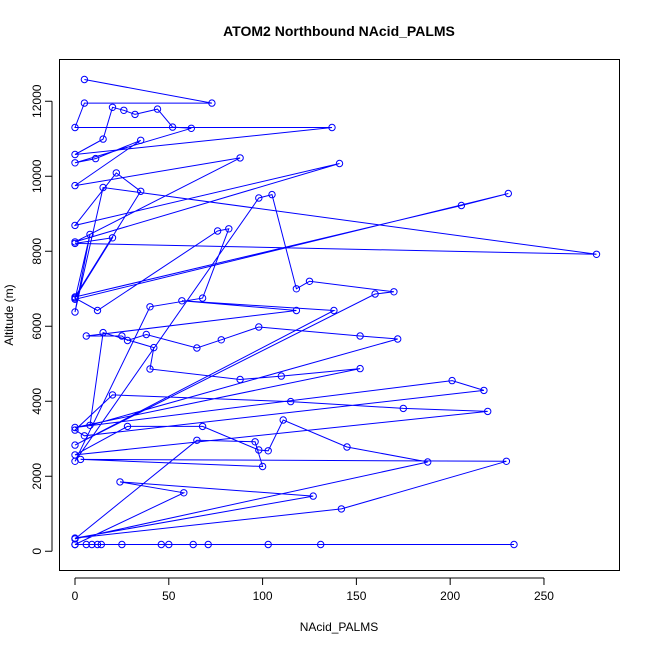 The width and height of the screenshot is (650, 650). What do you see at coordinates (37, 176) in the screenshot?
I see `y-tick-label: 10000` at bounding box center [37, 176].